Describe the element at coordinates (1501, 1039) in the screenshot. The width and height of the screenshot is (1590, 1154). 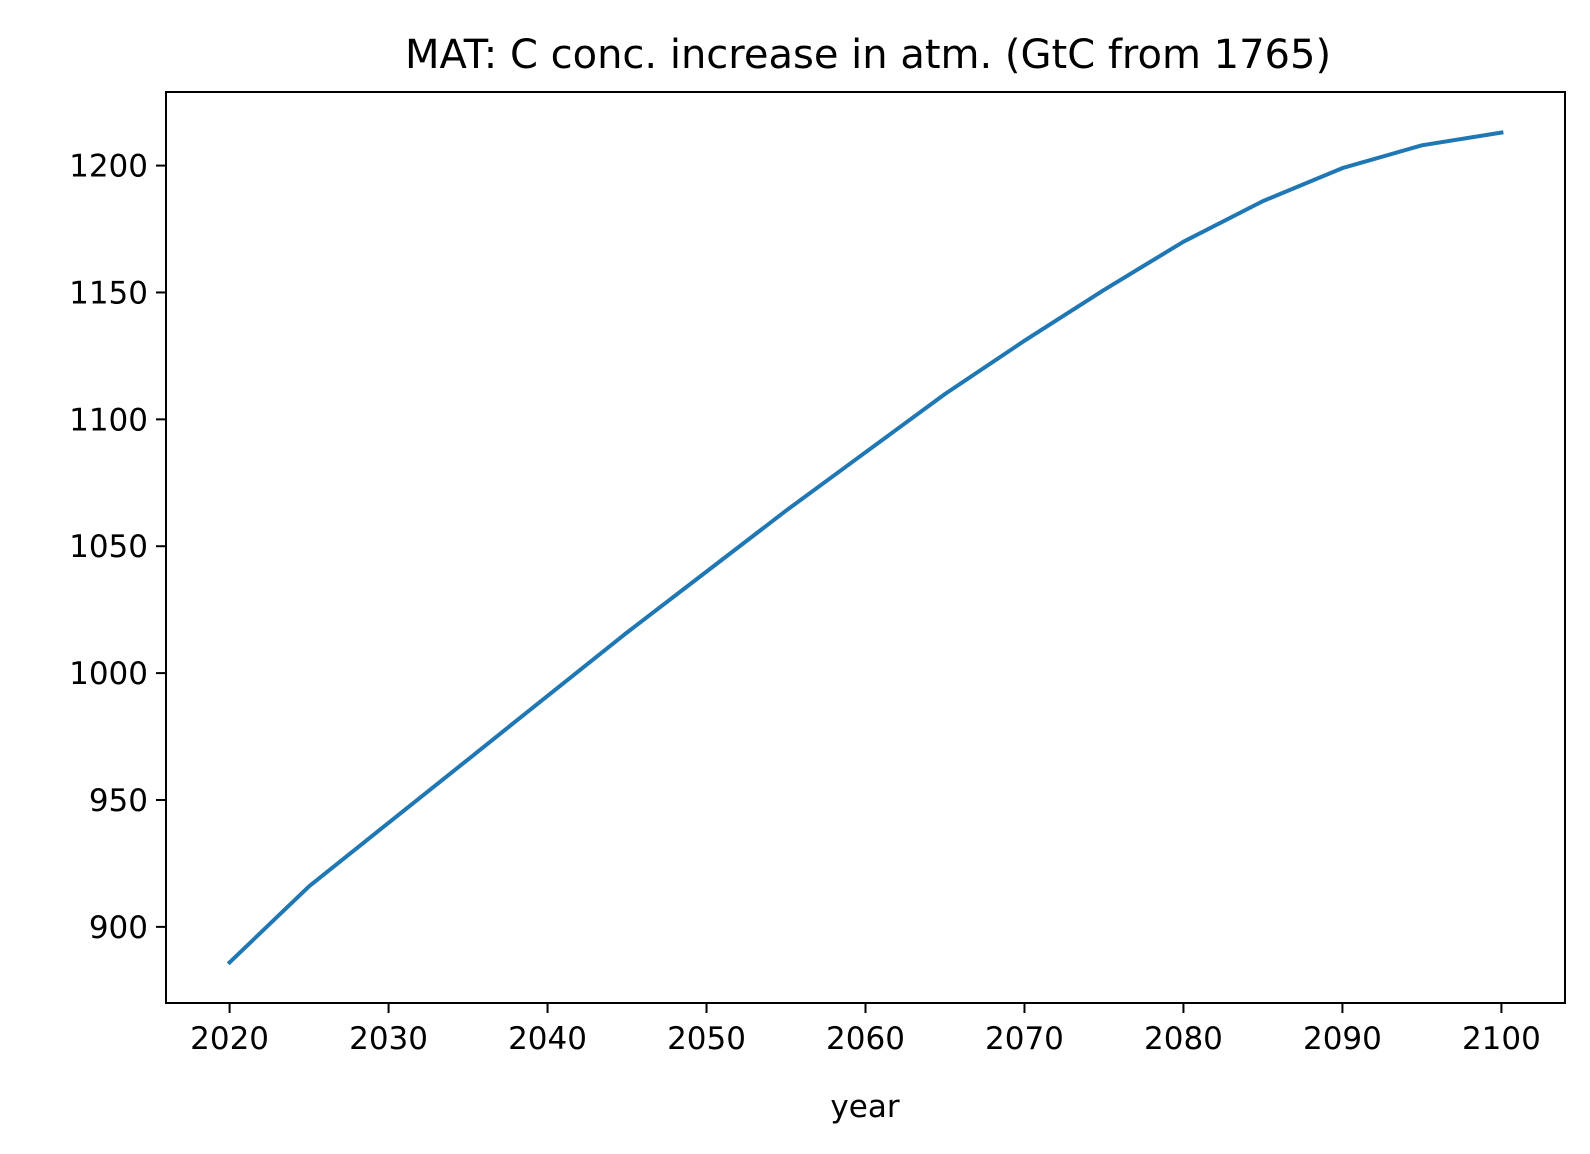
I see `x-tick-label: 2100` at that location.